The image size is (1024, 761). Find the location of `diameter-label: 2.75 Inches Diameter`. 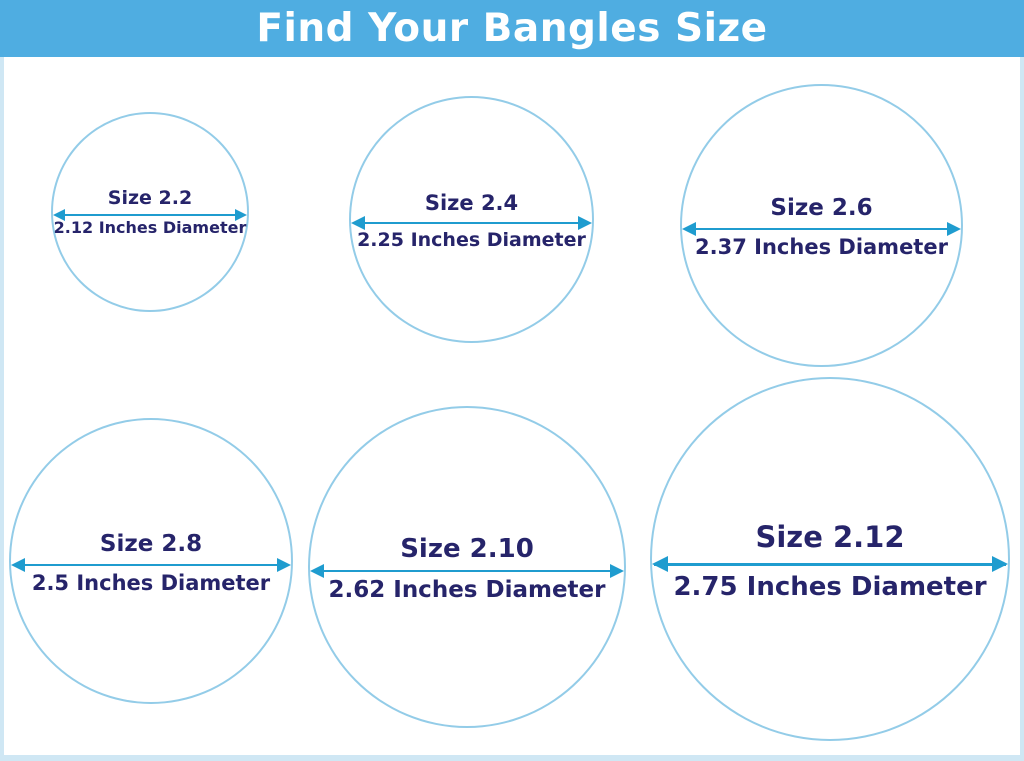

diameter-label: 2.75 Inches Diameter is located at coordinates (830, 586).